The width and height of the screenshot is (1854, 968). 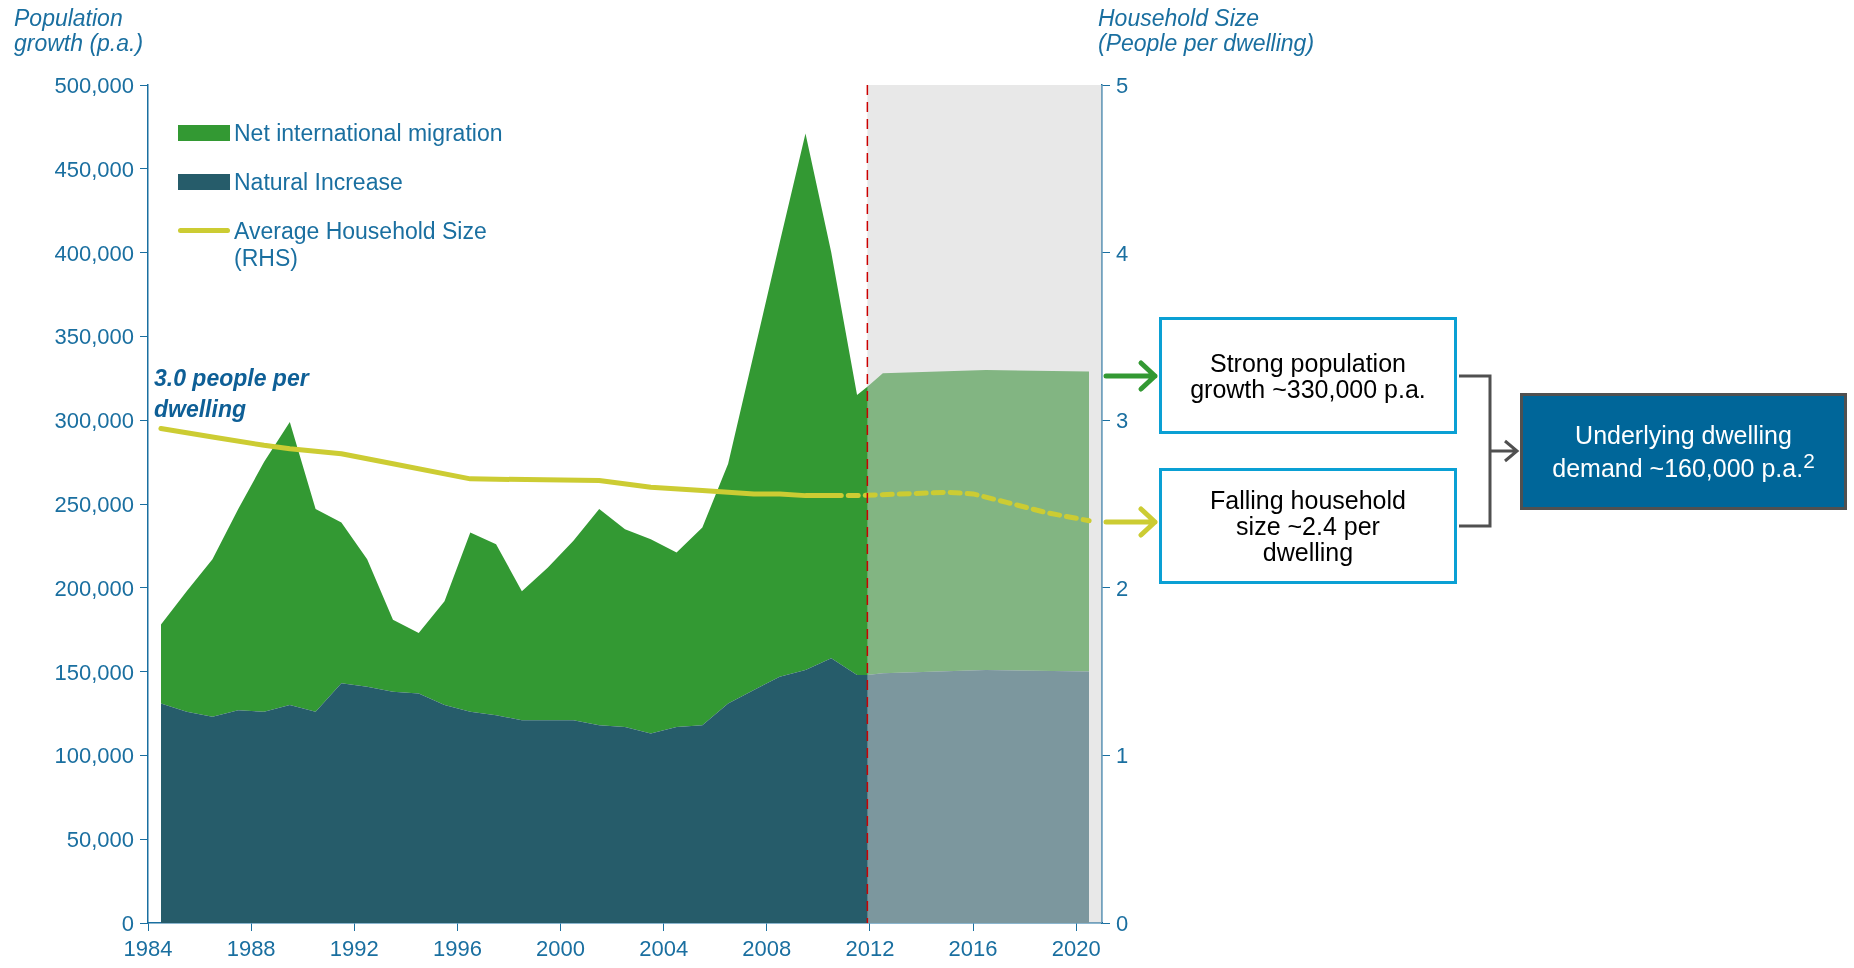 What do you see at coordinates (1308, 526) in the screenshot?
I see `text: Falling household size ~2.4 per dwelling` at bounding box center [1308, 526].